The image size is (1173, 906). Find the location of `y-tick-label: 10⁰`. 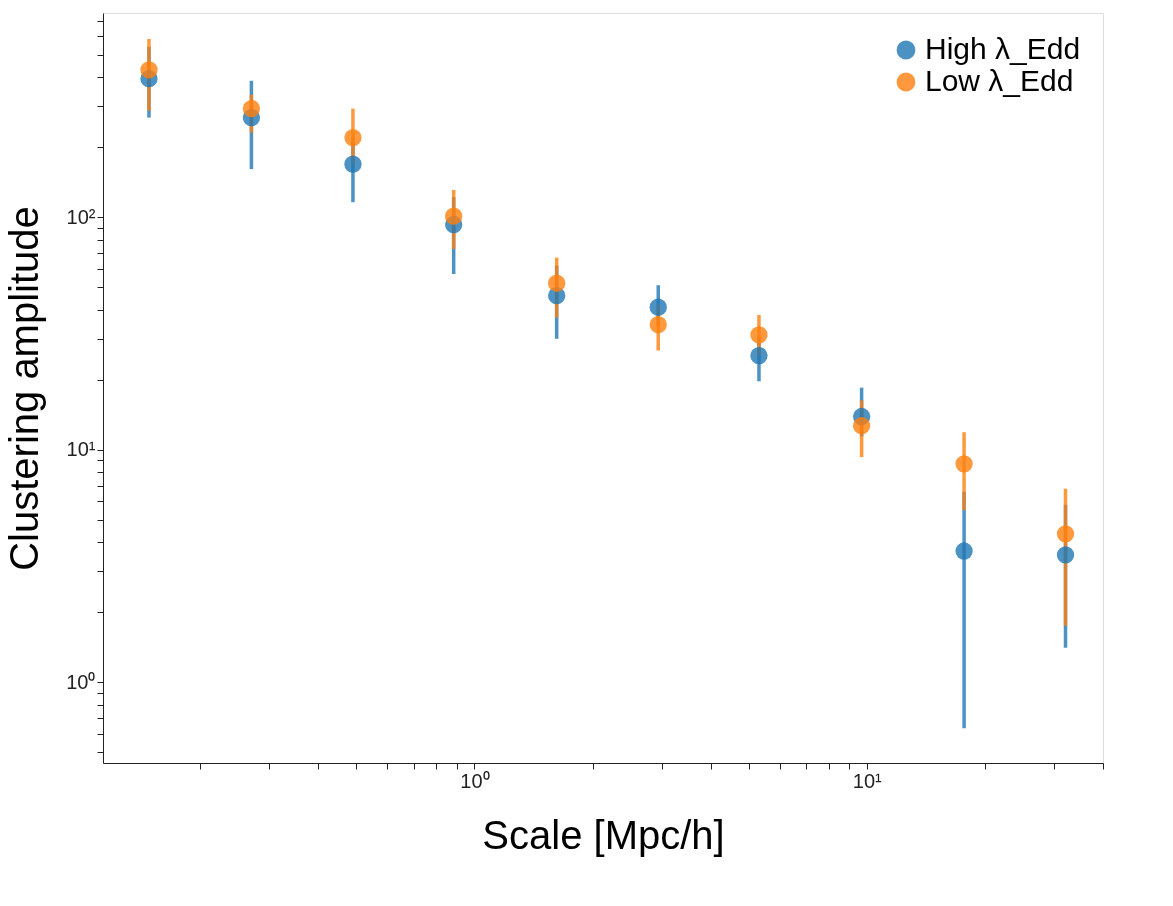

y-tick-label: 10⁰ is located at coordinates (81, 681).